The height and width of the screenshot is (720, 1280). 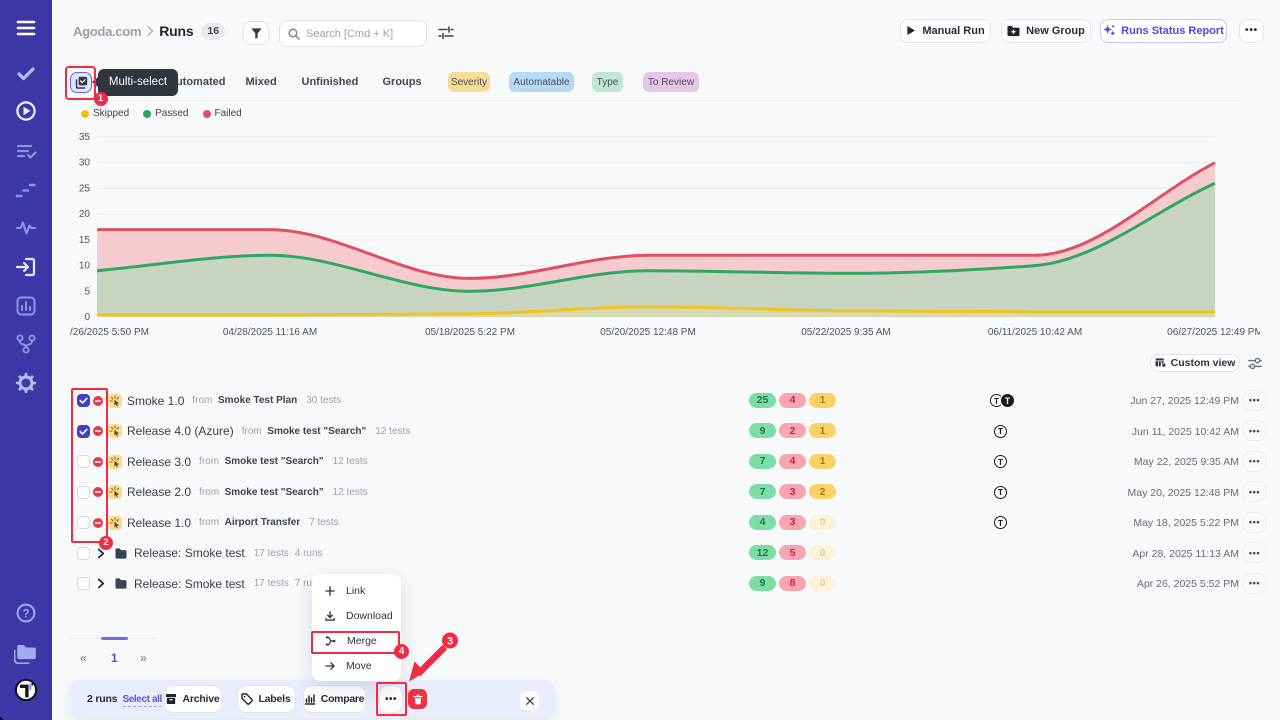 I want to click on svg-text: 06/11/2025 10:42 AM, so click(x=1035, y=332).